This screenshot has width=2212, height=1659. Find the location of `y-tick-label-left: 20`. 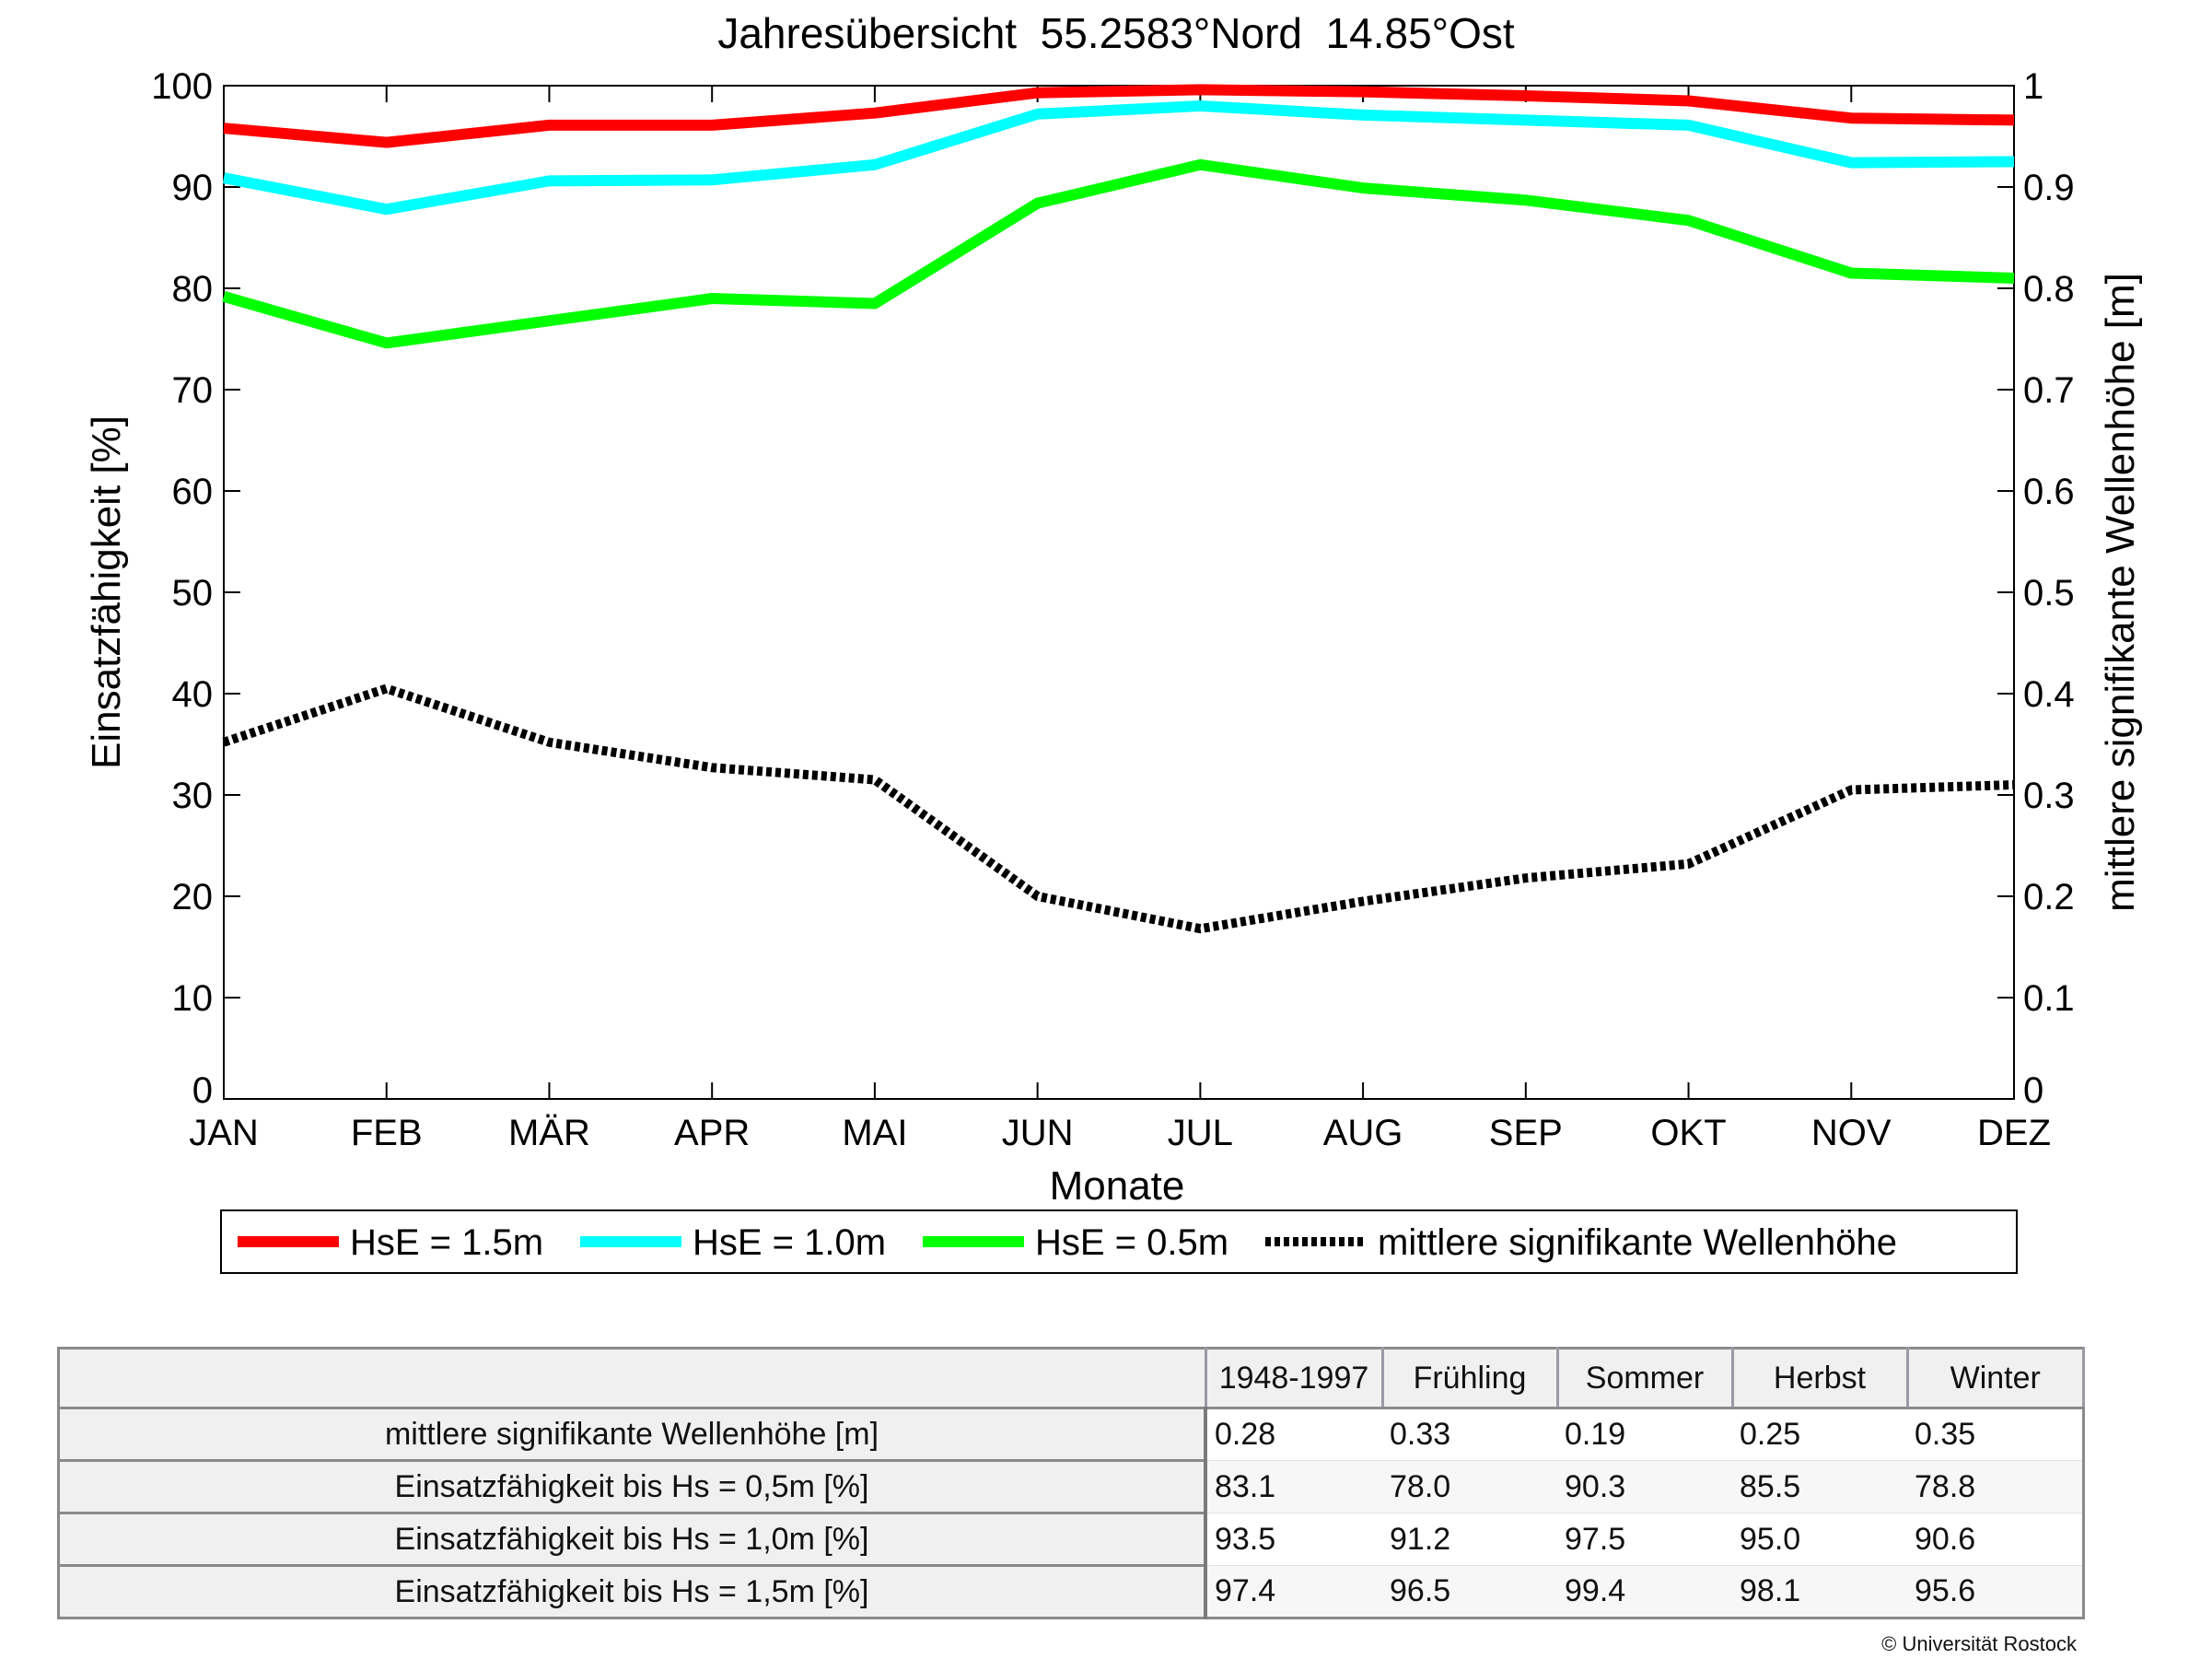

y-tick-label-left: 20 is located at coordinates (193, 897).